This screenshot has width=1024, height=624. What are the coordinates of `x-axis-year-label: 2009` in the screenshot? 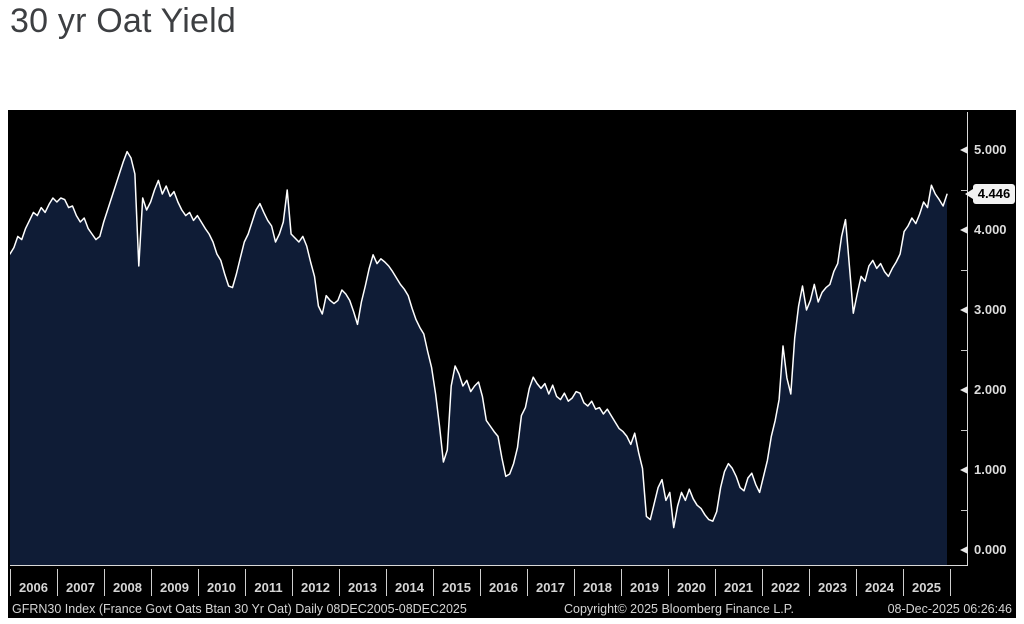 It's located at (174, 587).